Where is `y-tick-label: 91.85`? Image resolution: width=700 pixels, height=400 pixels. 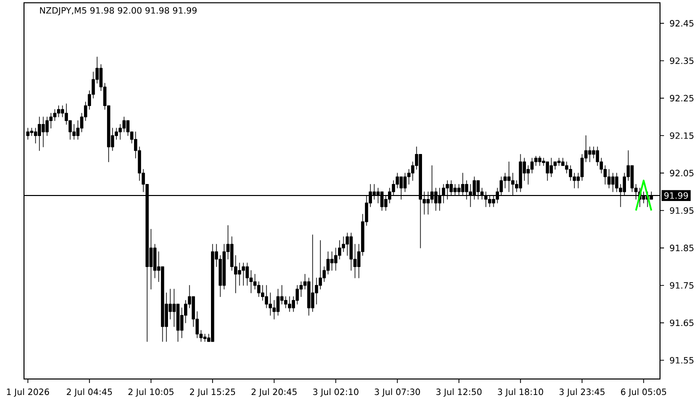 y-tick-label: 91.85 is located at coordinates (682, 248).